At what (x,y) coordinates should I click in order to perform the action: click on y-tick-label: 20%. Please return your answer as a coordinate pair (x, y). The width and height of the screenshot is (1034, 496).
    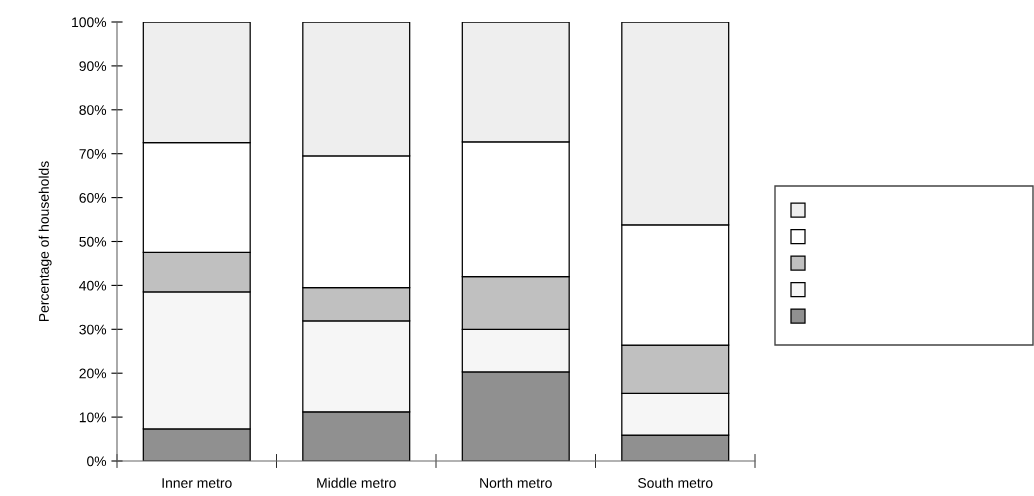
    Looking at the image, I should click on (93, 373).